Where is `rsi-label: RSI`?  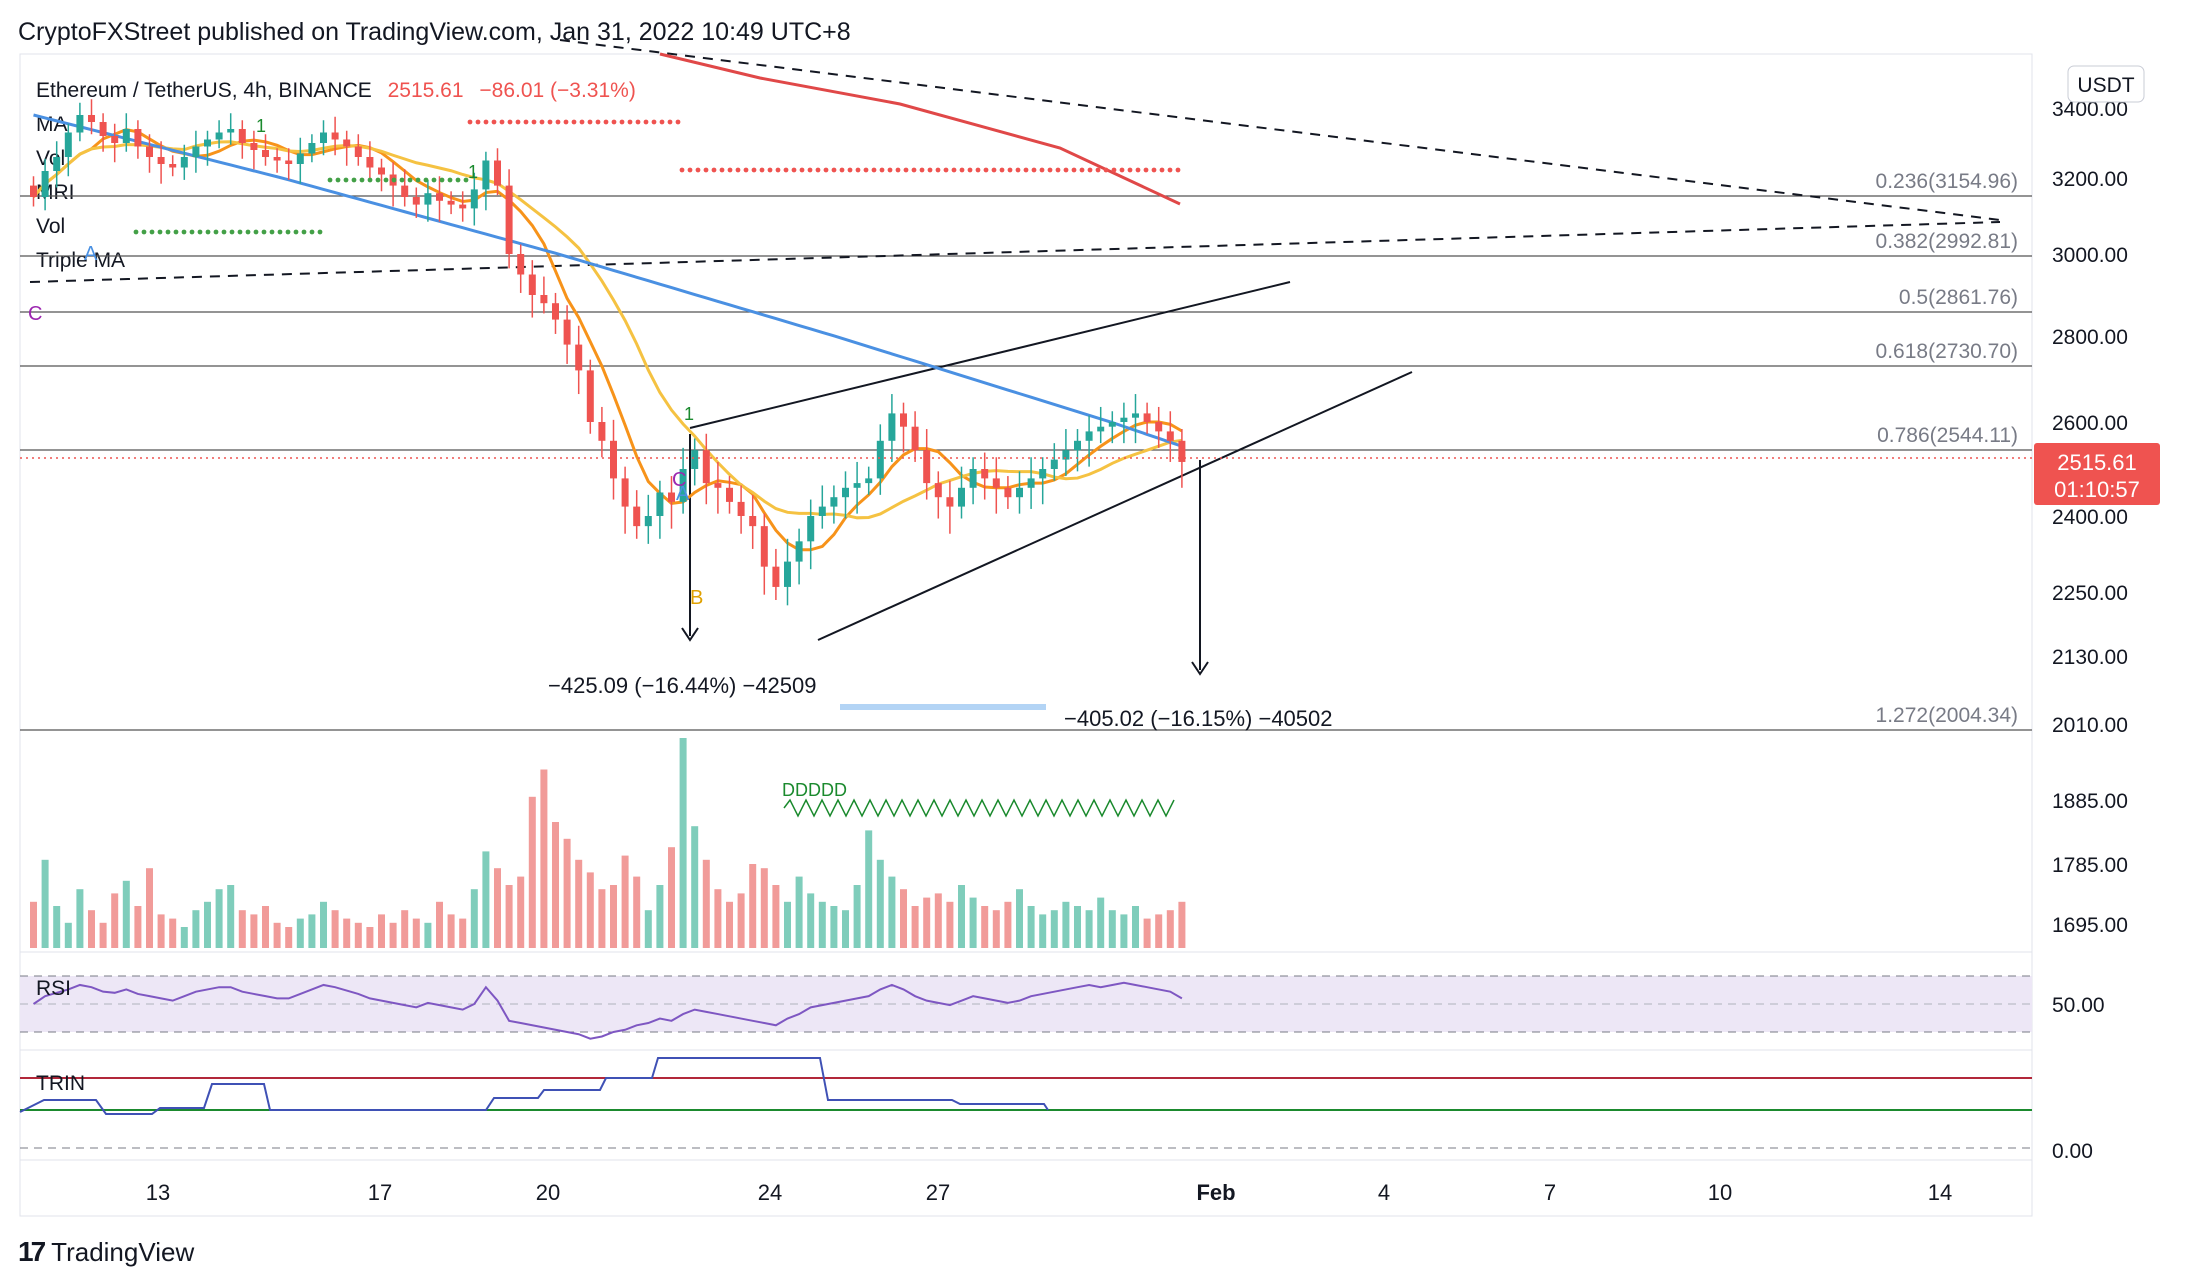
rsi-label: RSI is located at coordinates (53, 988).